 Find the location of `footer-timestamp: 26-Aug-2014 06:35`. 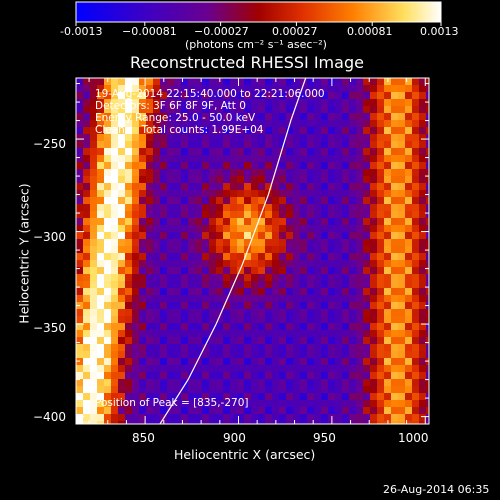

footer-timestamp: 26-Aug-2014 06:35 is located at coordinates (436, 489).